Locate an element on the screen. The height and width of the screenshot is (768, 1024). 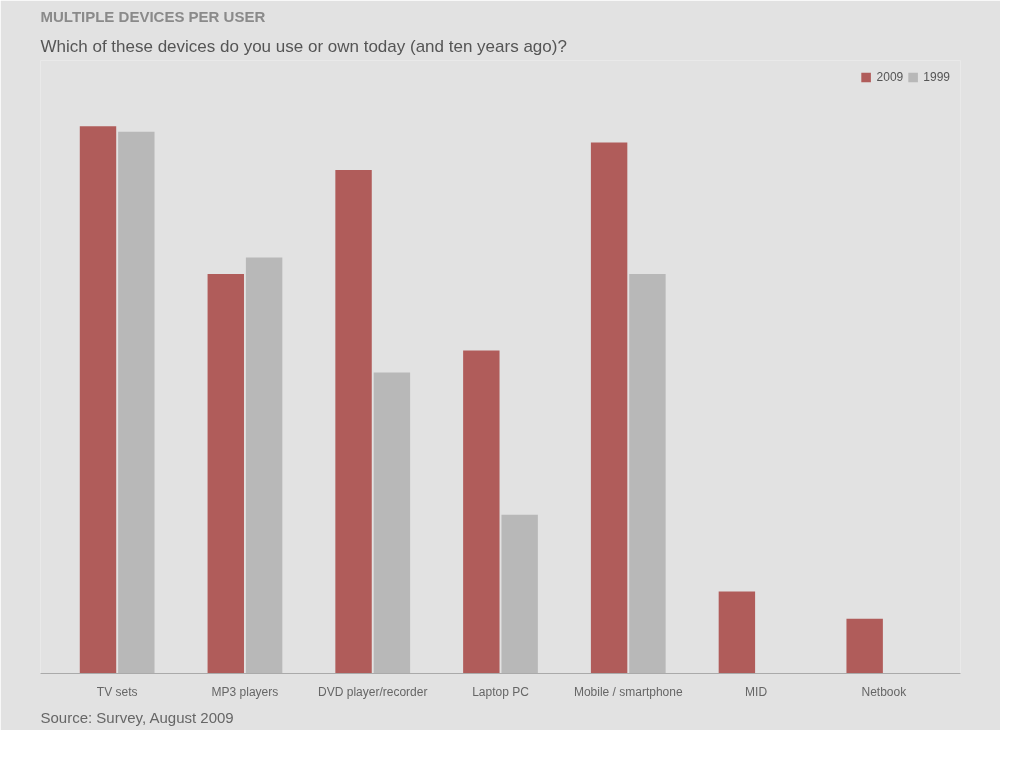
legend-label: 1999 is located at coordinates (936, 77).